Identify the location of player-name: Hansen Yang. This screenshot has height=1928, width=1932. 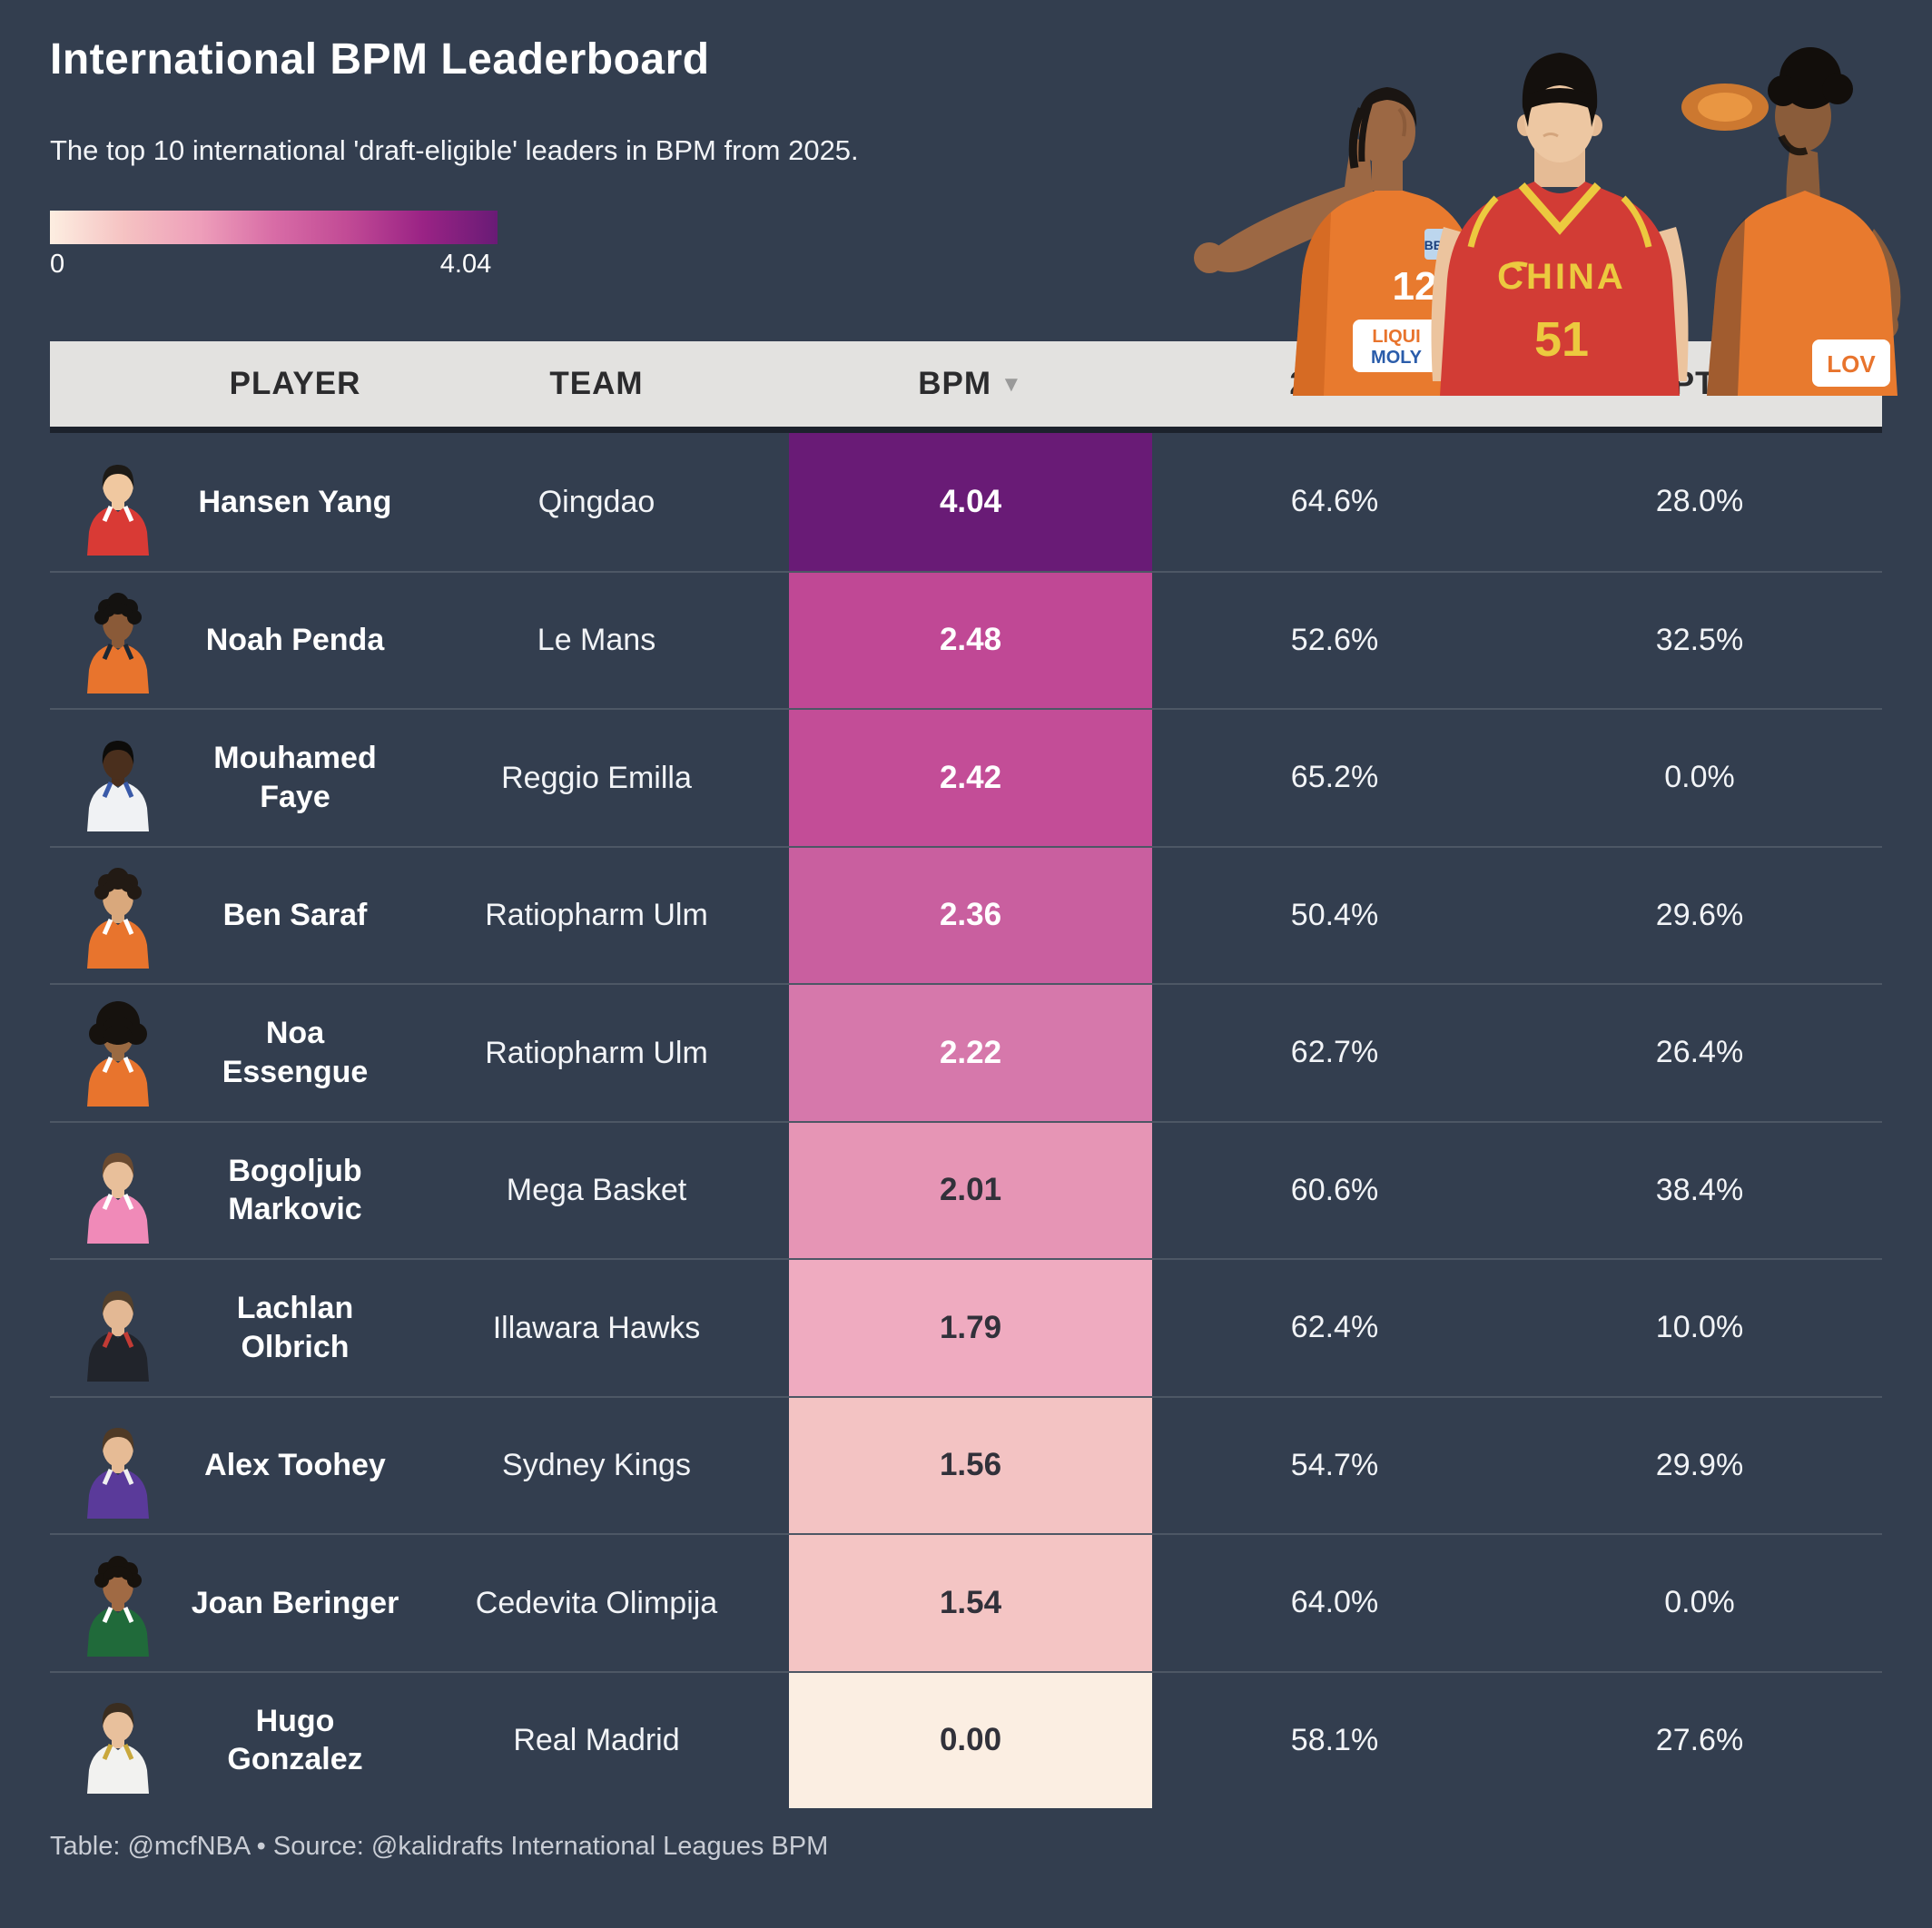
(295, 502).